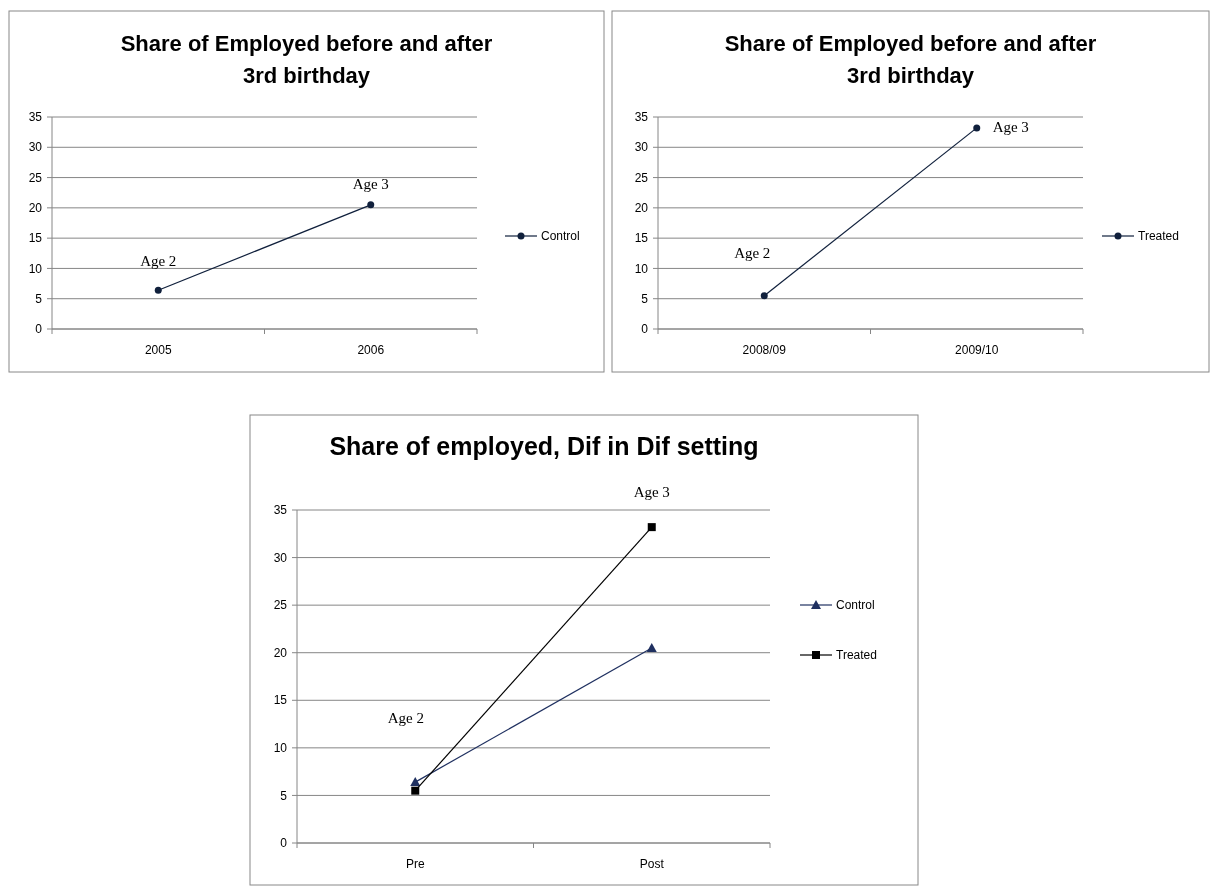  What do you see at coordinates (158, 350) in the screenshot?
I see `x-tick-label: 2005` at bounding box center [158, 350].